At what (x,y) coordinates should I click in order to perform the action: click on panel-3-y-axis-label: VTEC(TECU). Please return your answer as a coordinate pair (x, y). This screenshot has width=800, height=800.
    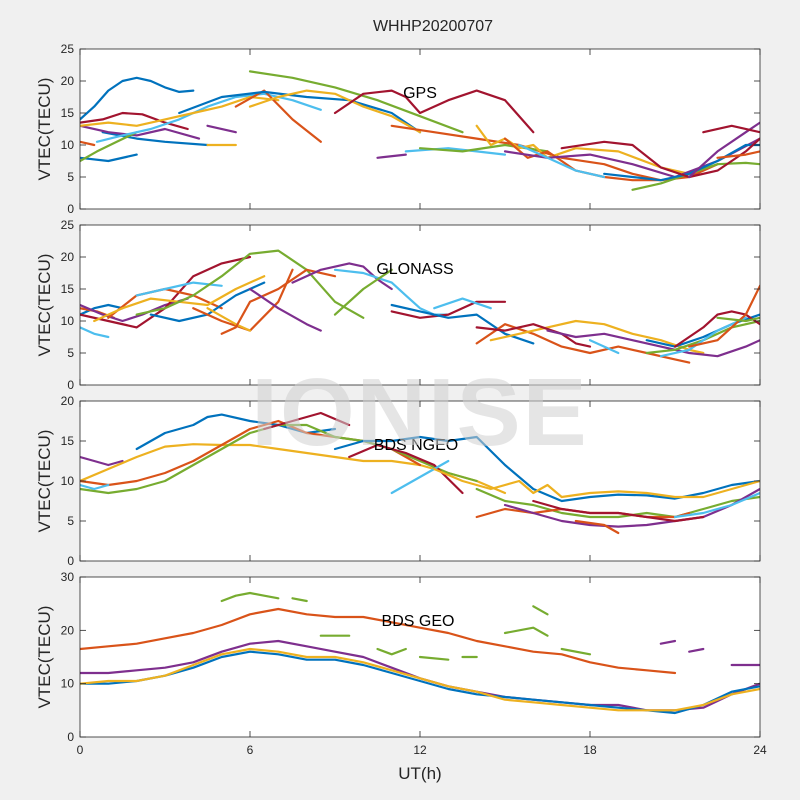
    Looking at the image, I should click on (44, 657).